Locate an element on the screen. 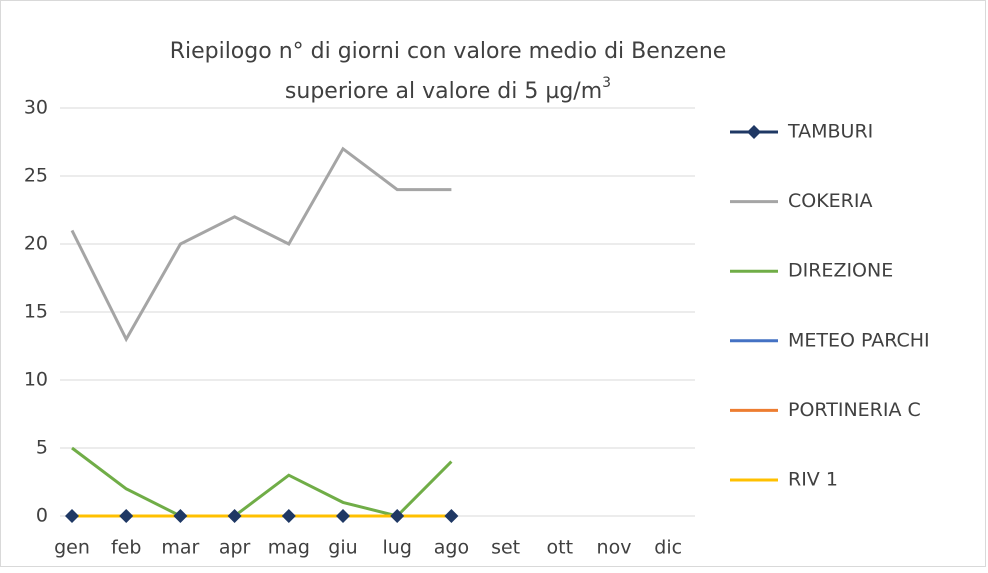 The height and width of the screenshot is (573, 988). x-tick-label: feb is located at coordinates (126, 548).